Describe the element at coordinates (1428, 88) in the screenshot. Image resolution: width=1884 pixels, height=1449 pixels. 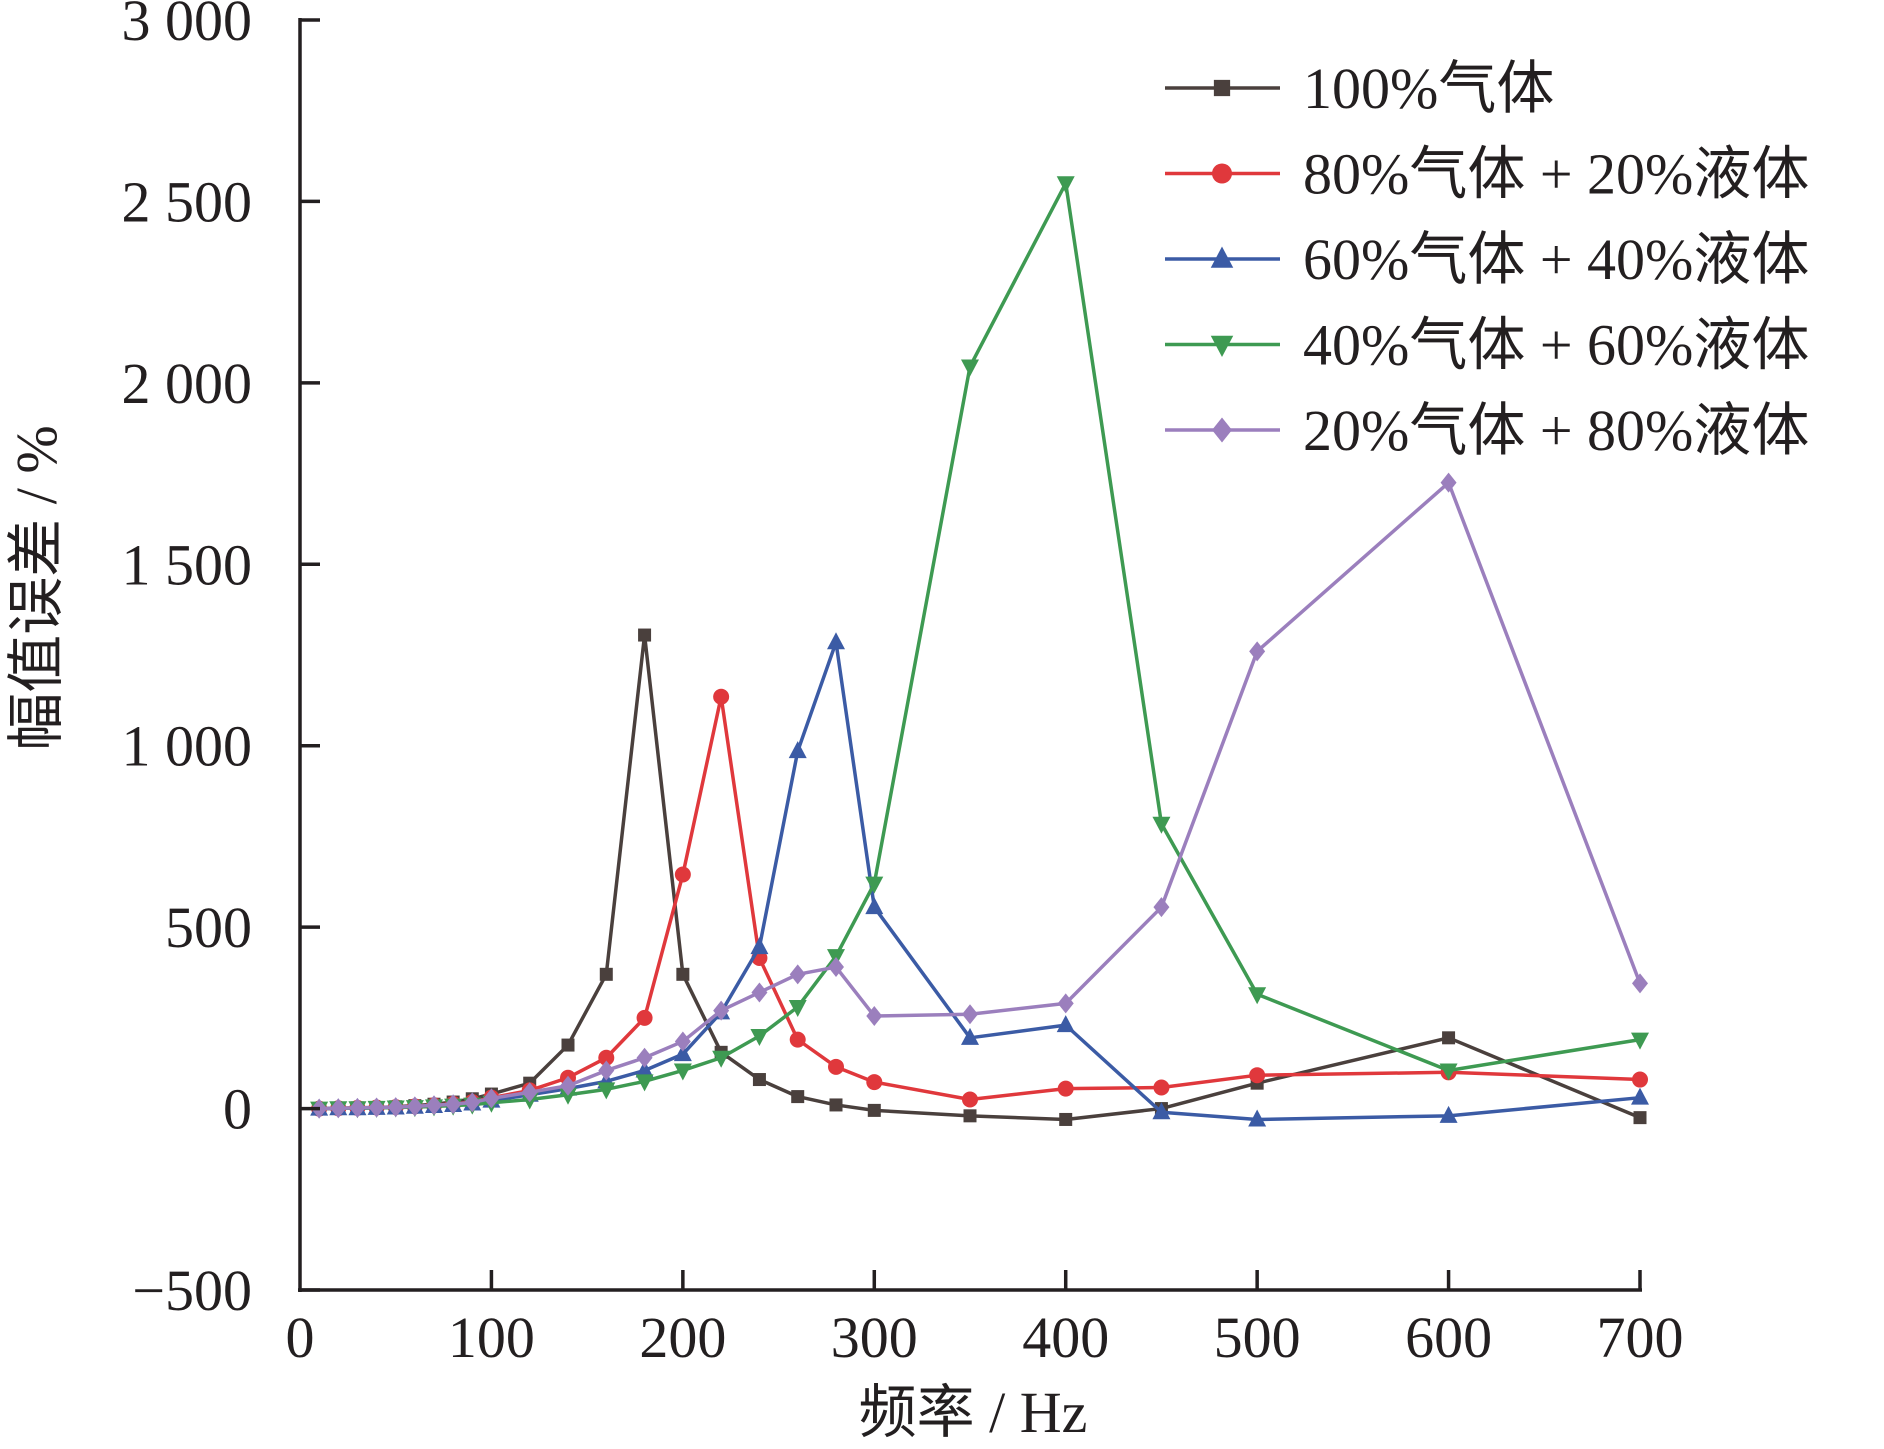
I see `legend-label: 100%气体` at that location.